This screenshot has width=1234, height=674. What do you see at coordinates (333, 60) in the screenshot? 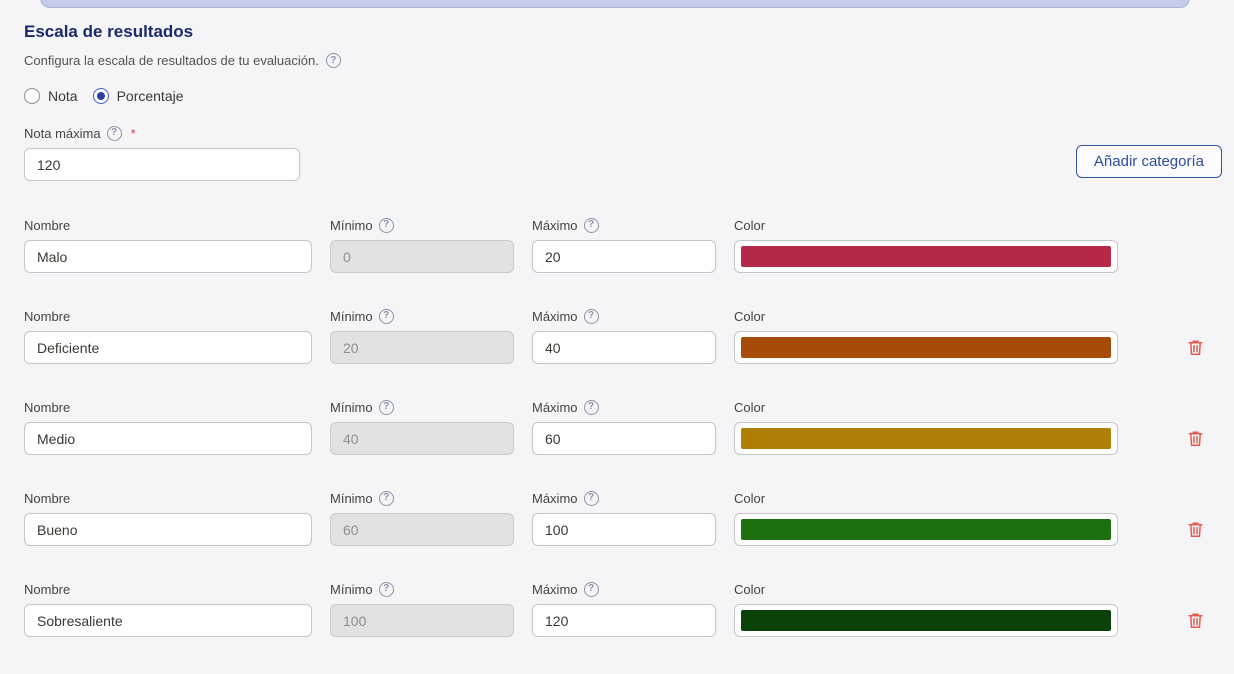
I see `subtitle-help-icon: ?` at bounding box center [333, 60].